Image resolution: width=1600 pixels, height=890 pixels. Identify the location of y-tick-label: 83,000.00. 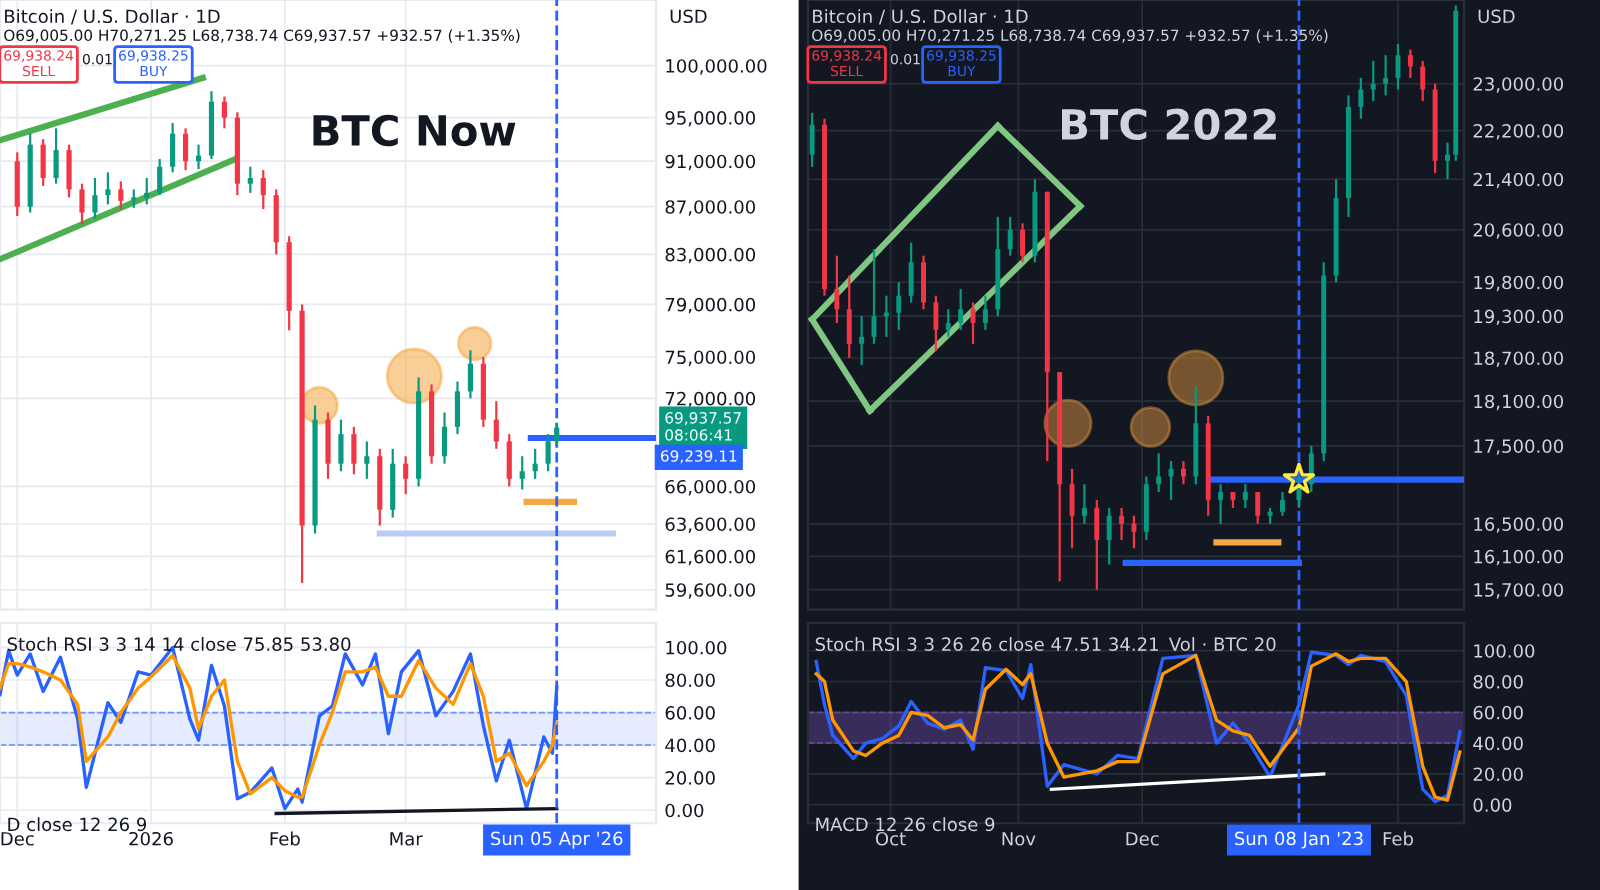
(710, 255).